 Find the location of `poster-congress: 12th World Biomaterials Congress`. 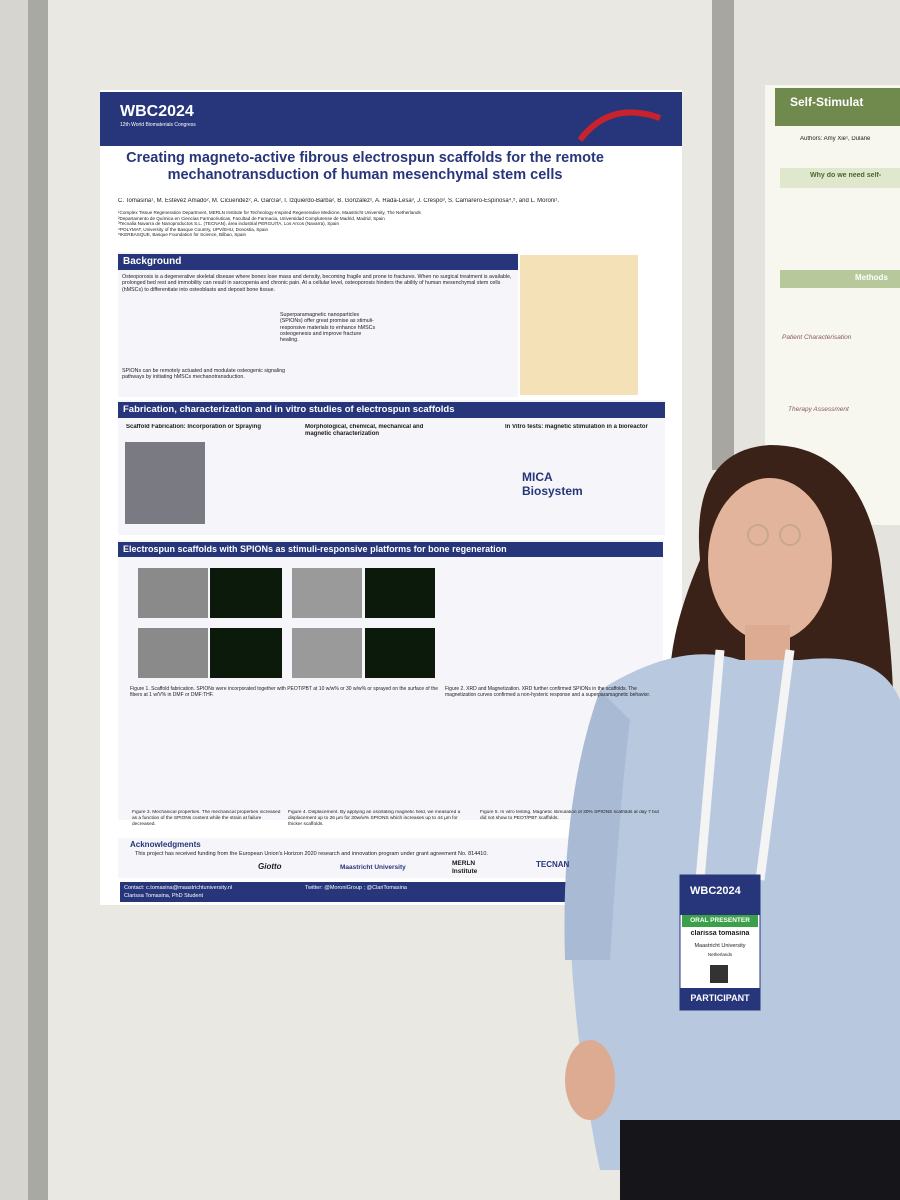

poster-congress: 12th World Biomaterials Congress is located at coordinates (158, 125).